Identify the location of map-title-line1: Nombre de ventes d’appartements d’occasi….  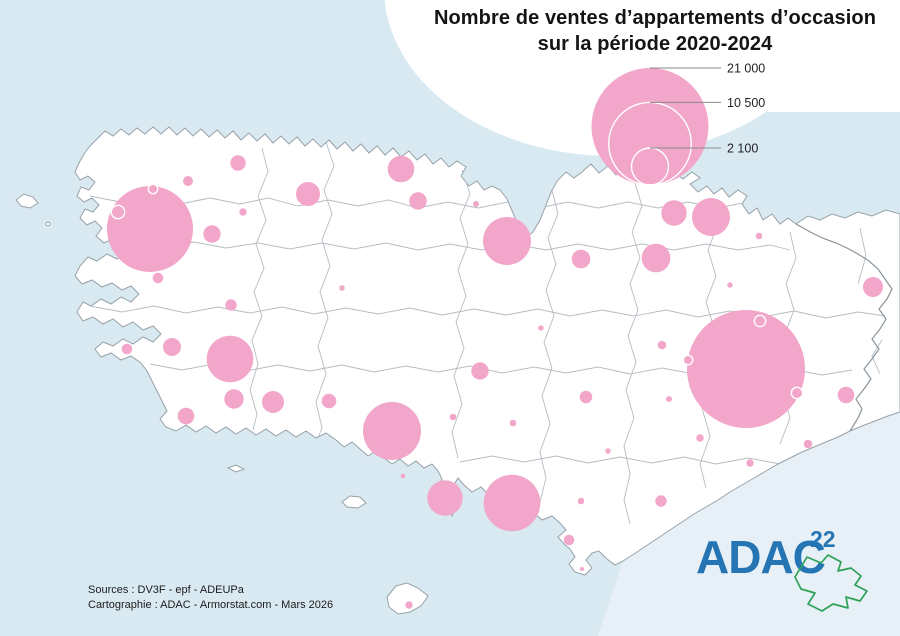
(655, 18).